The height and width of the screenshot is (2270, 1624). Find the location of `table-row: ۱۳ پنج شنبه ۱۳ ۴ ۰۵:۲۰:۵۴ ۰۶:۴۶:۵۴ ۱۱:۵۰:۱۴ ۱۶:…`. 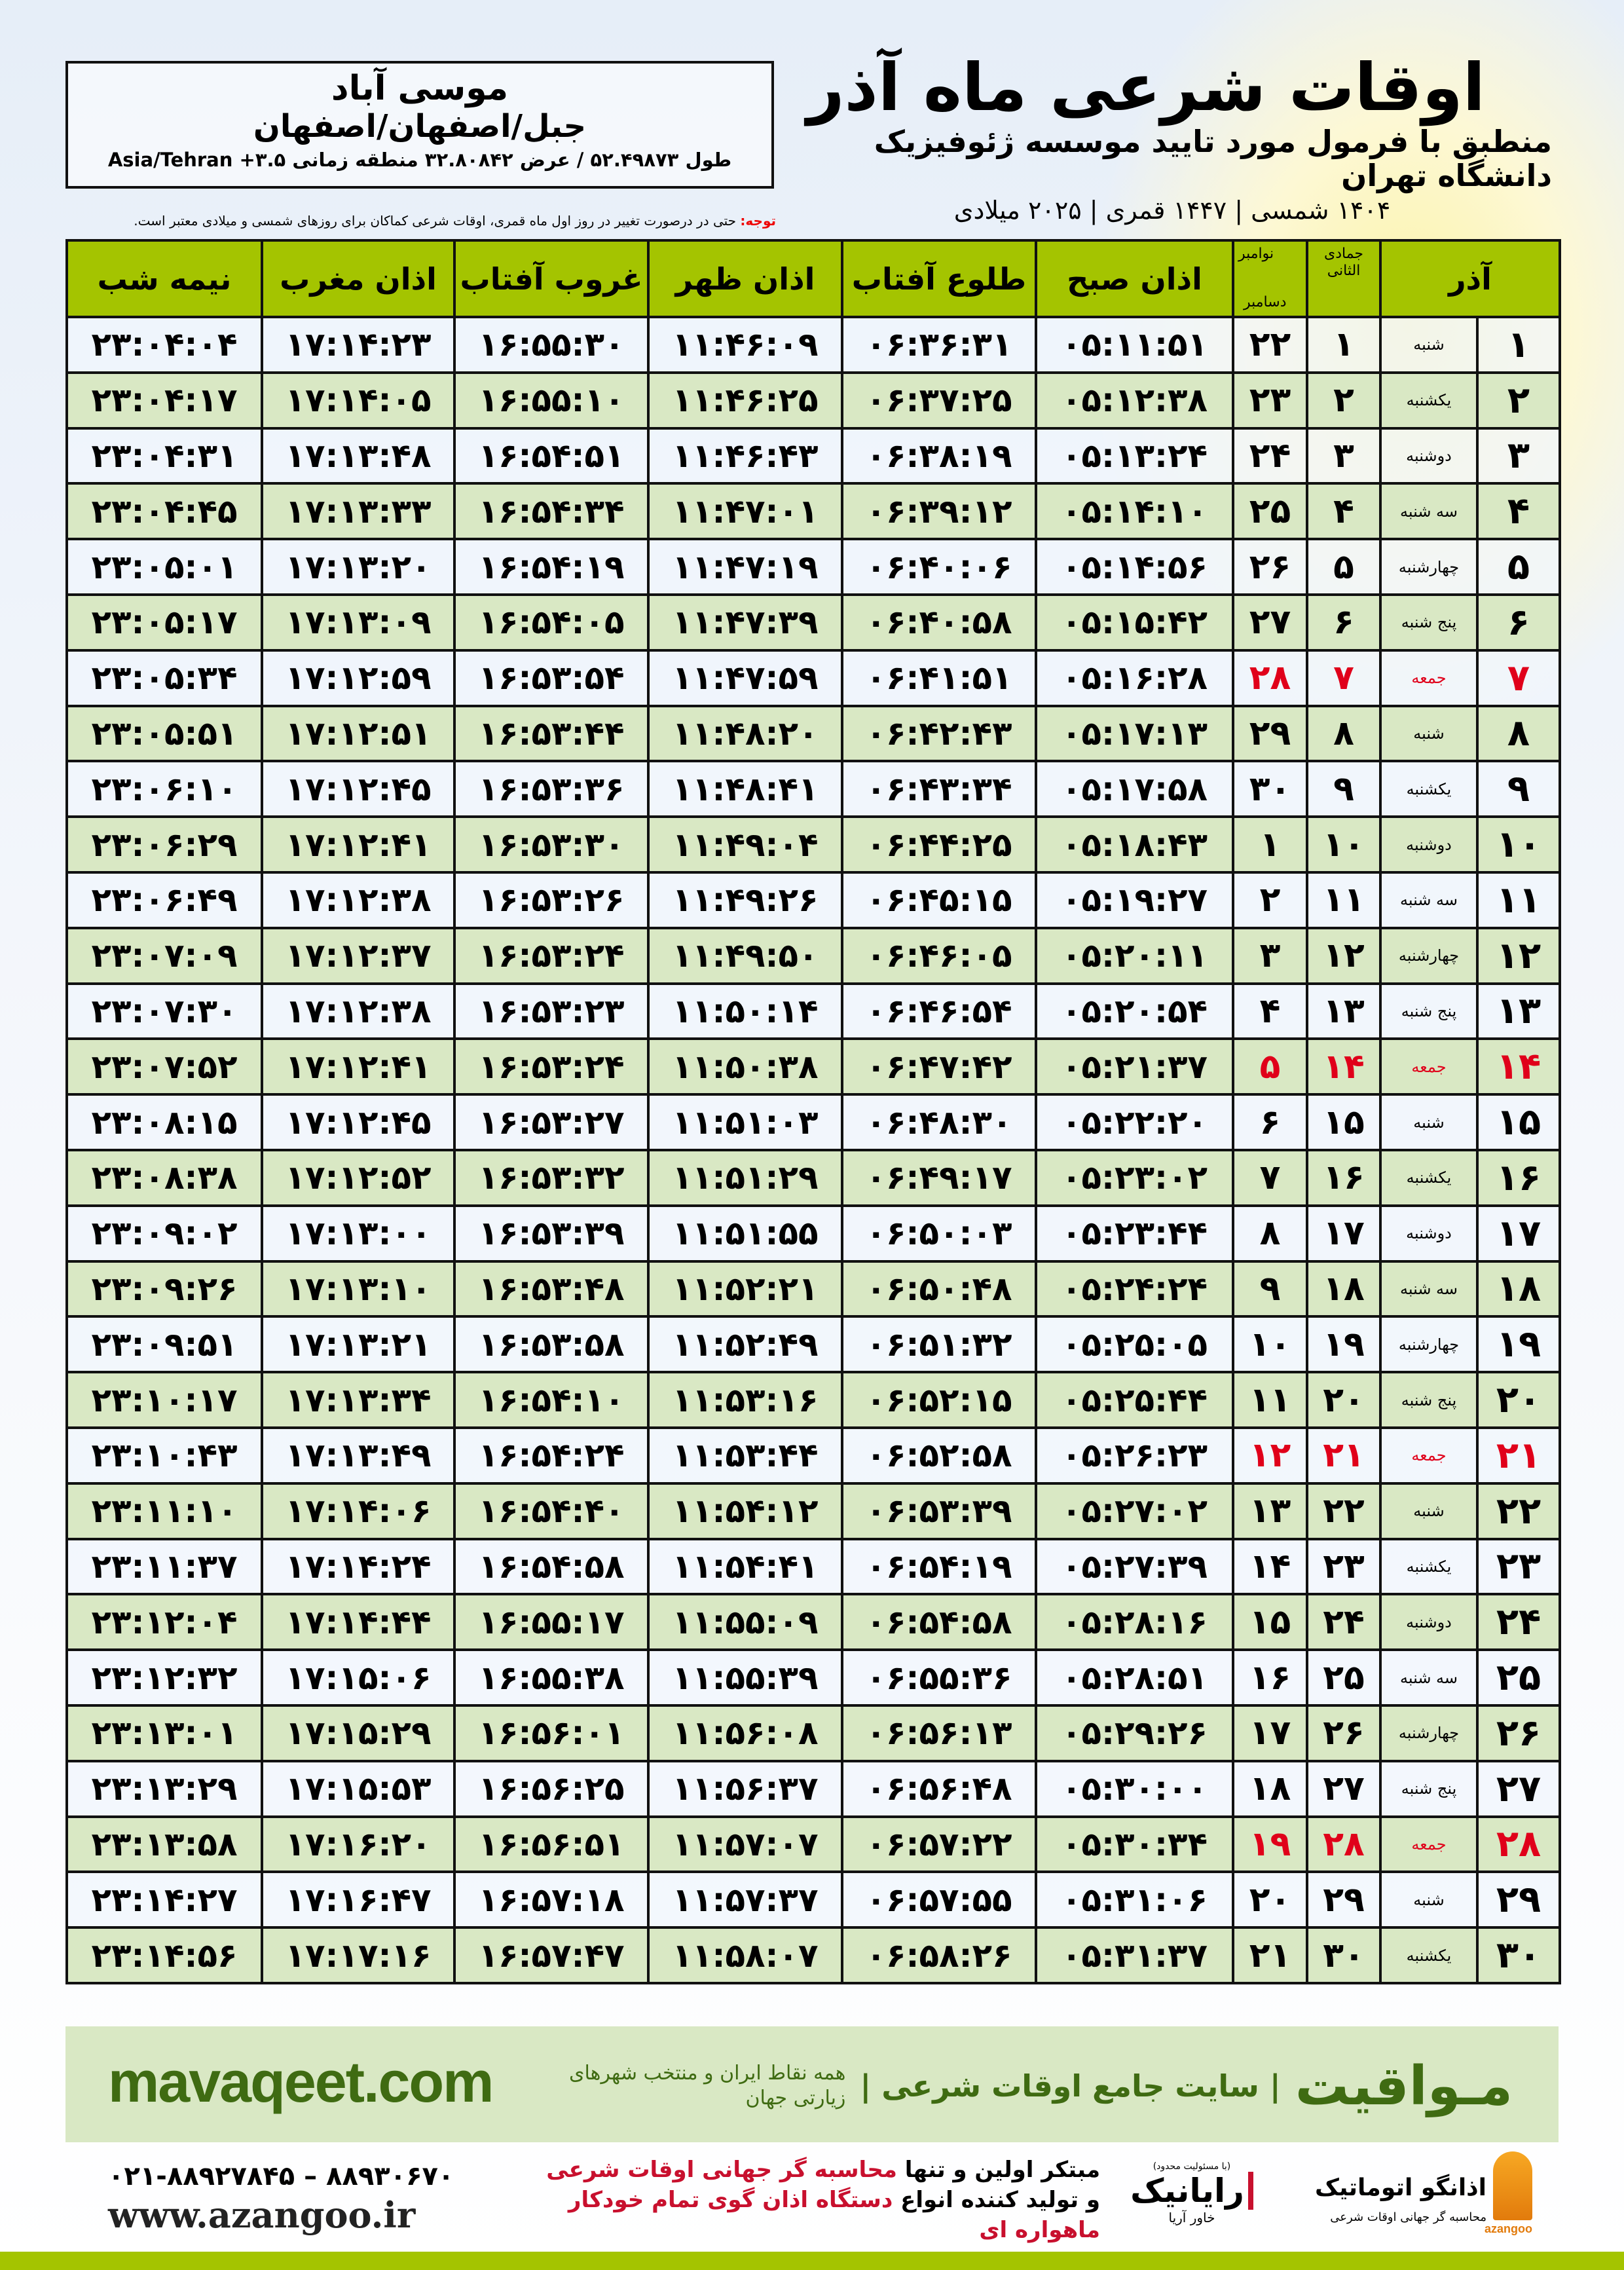

table-row: ۱۳ پنج شنبه ۱۳ ۴ ۰۵:۲۰:۵۴ ۰۶:۴۶:۵۴ ۱۱:۵۰:۱۴ ۱۶:… is located at coordinates (813, 1011).